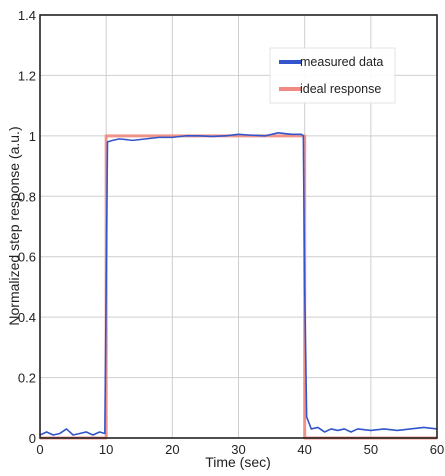  I want to click on y-tick-label: 1.4, so click(27, 15).